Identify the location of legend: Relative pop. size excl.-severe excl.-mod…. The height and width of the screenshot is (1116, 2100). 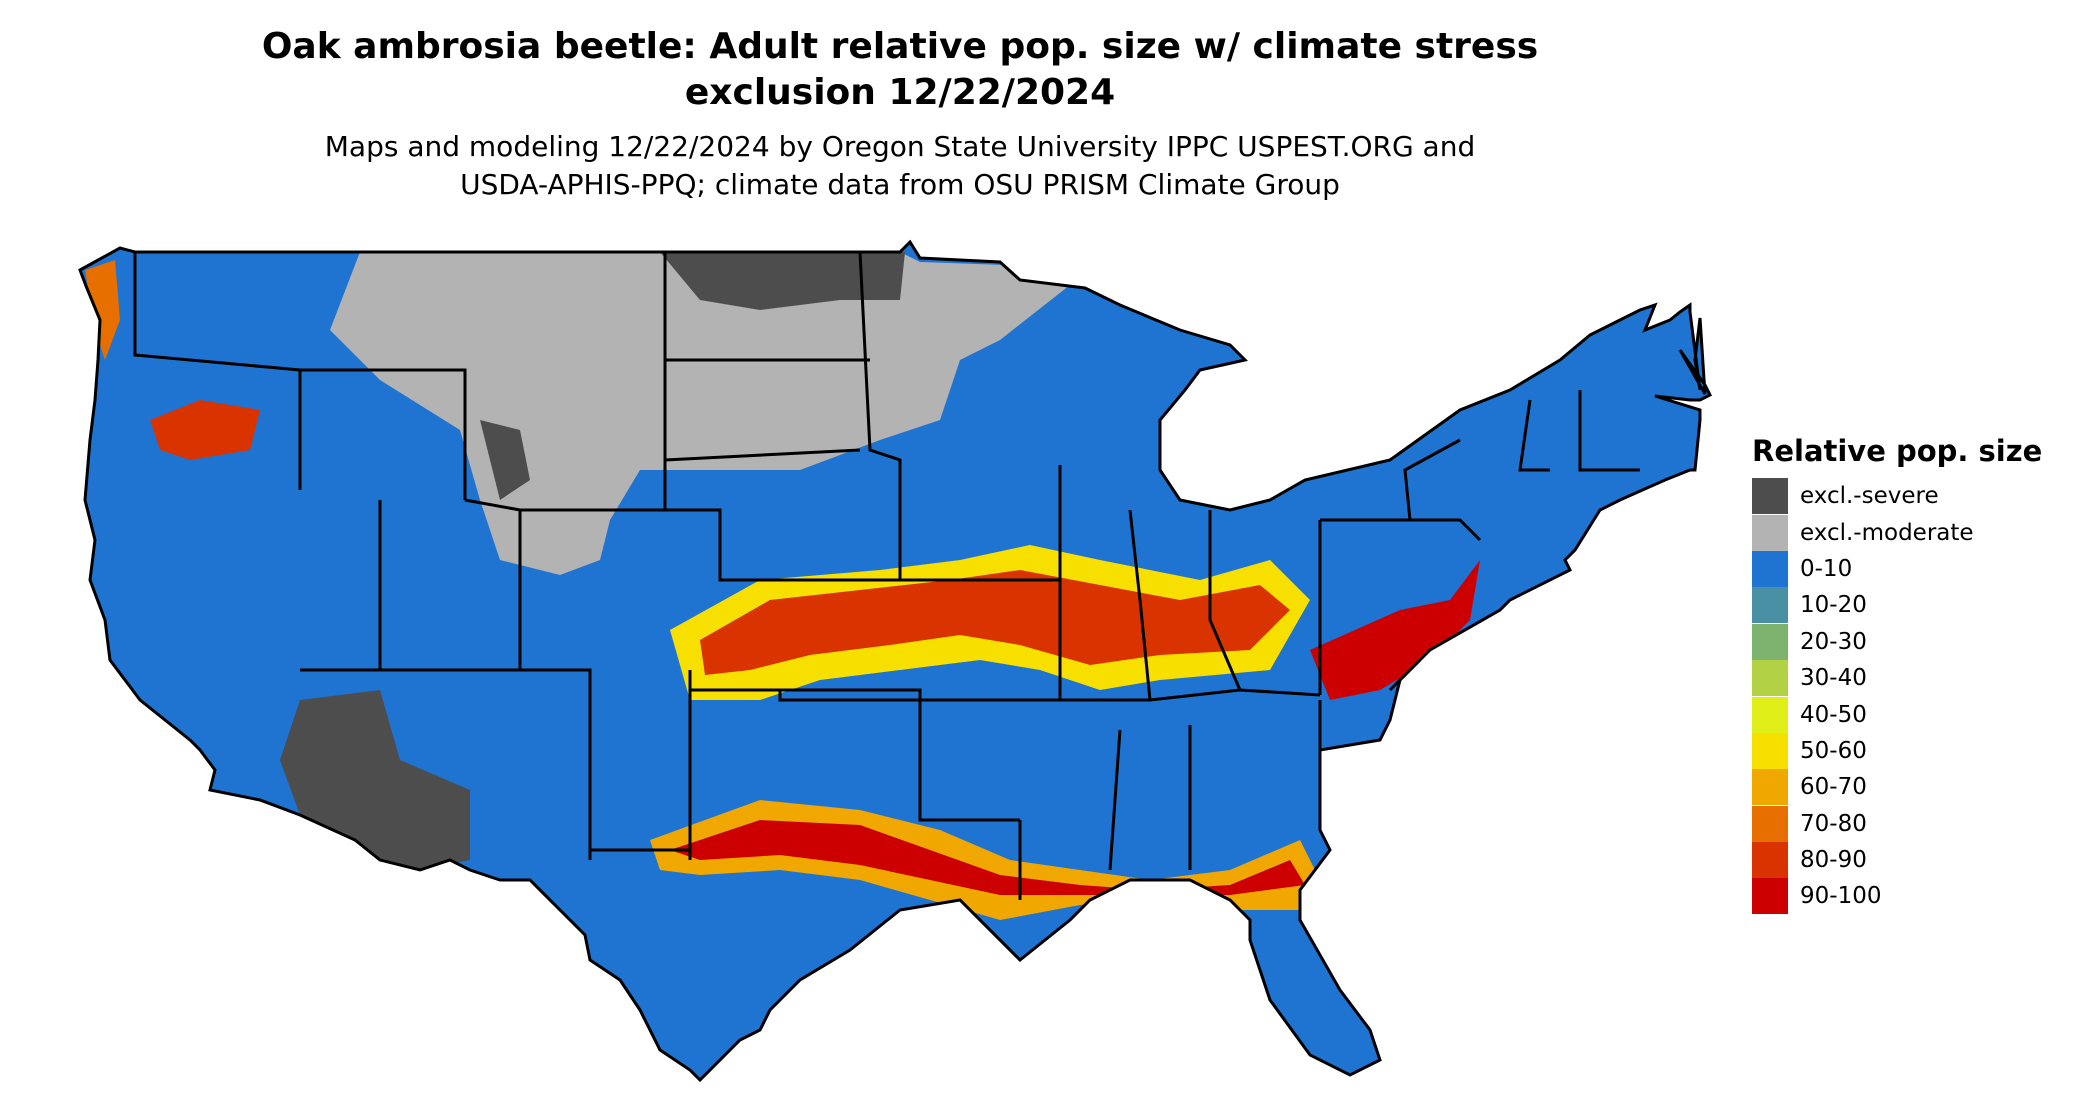
(1897, 674).